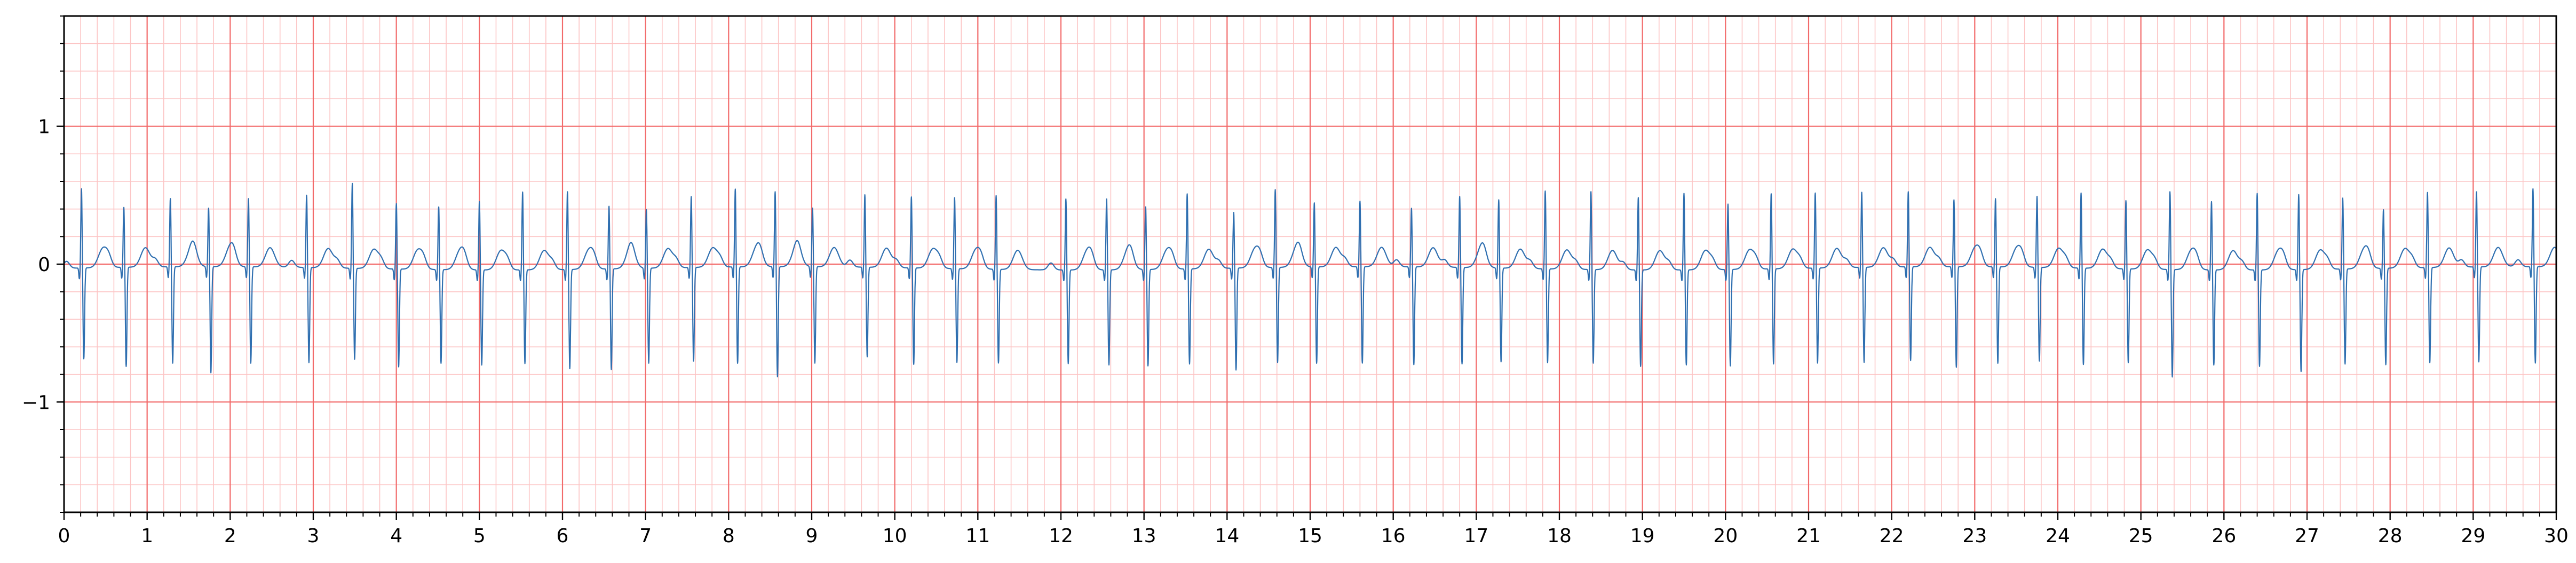 The width and height of the screenshot is (2576, 563). Describe the element at coordinates (1808, 536) in the screenshot. I see `x-tick-label: 21` at that location.